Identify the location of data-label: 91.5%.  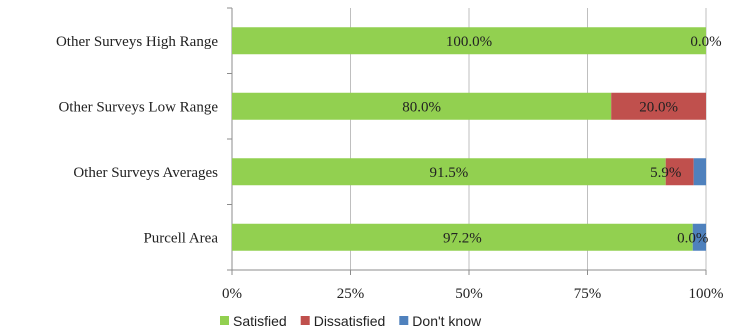
(448, 173).